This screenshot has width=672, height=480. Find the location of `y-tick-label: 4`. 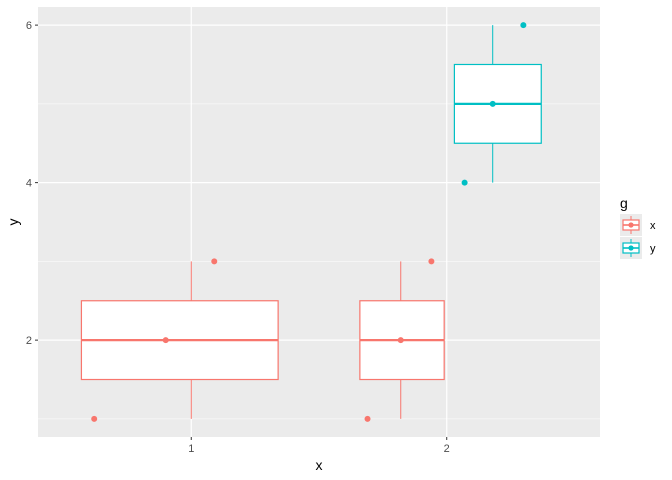

y-tick-label: 4 is located at coordinates (29, 184).